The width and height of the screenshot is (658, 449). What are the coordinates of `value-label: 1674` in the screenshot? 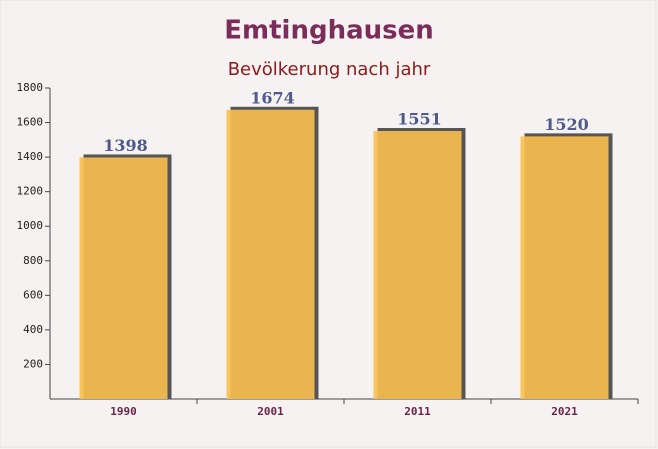 It's located at (272, 97).